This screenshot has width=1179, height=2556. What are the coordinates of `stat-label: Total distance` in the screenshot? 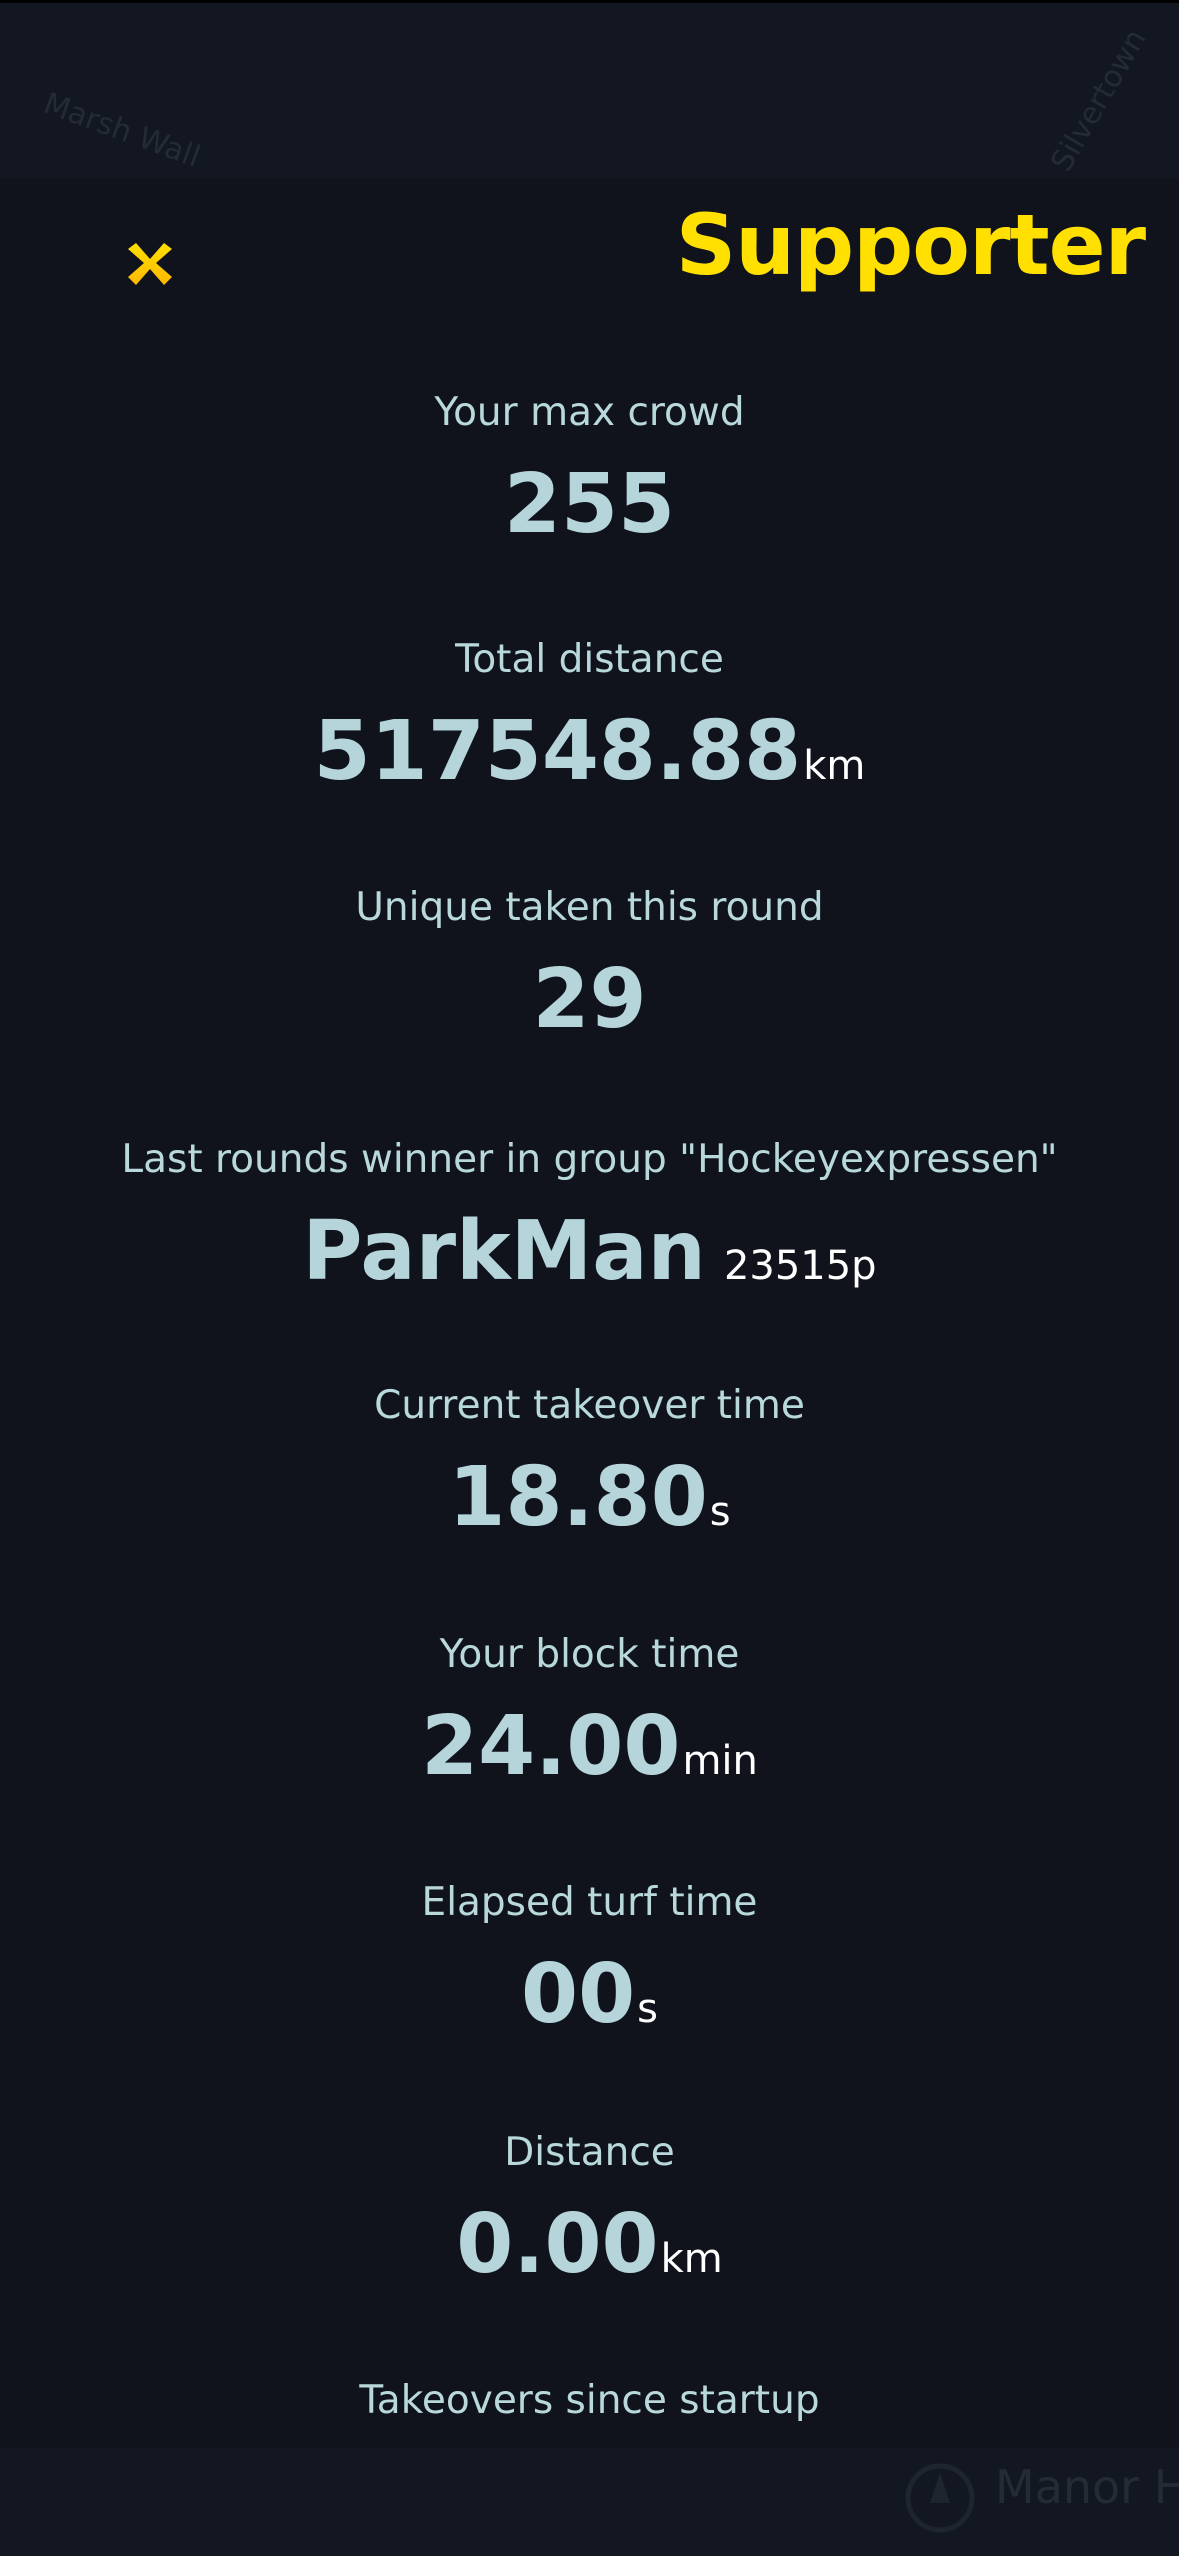 It's located at (589, 659).